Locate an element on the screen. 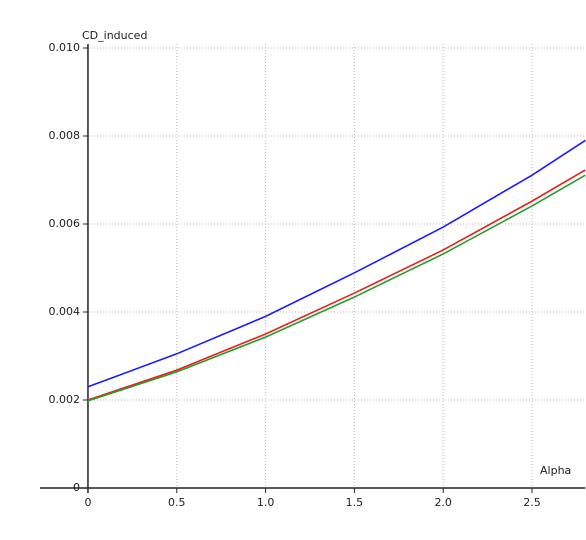  y-tick-label: 0.010 is located at coordinates (64, 47).